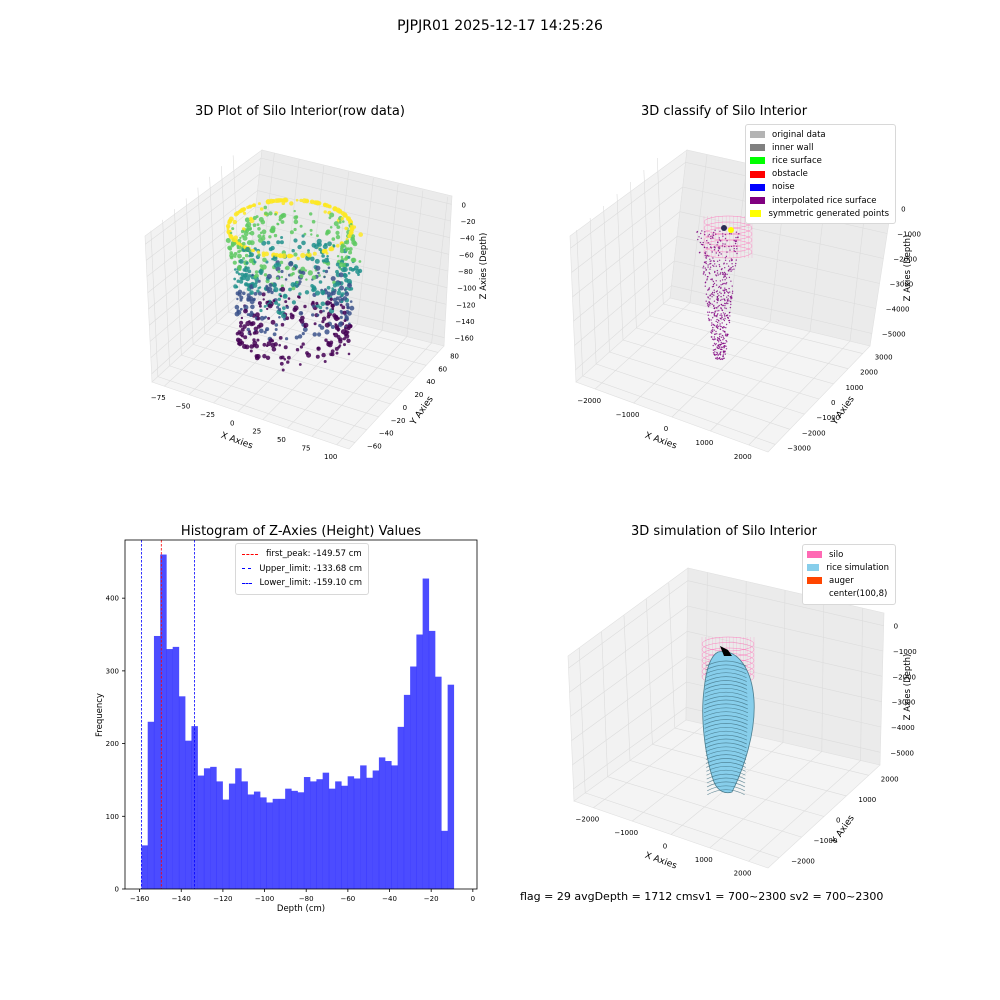 The image size is (1000, 1000). What do you see at coordinates (422, 410) in the screenshot?
I see `raw-y-axis-label: Y Axies` at bounding box center [422, 410].